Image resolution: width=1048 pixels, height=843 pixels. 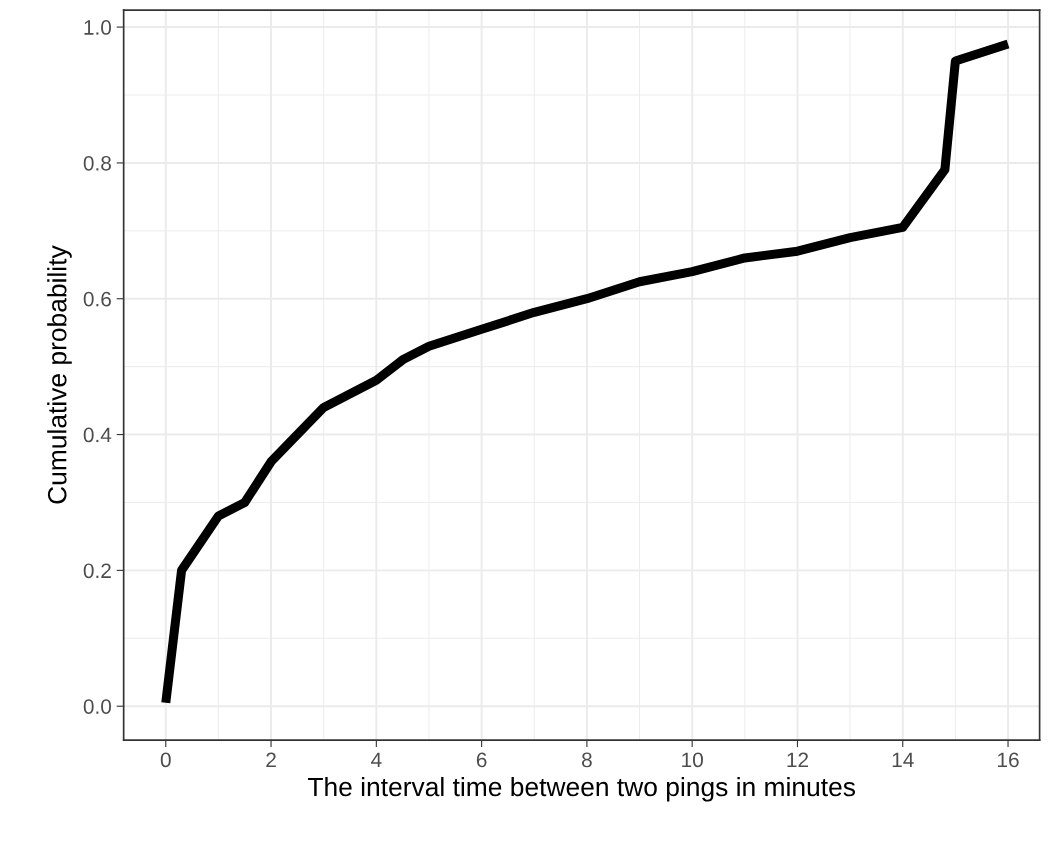 What do you see at coordinates (97, 299) in the screenshot?
I see `y-tick-label: 0.6` at bounding box center [97, 299].